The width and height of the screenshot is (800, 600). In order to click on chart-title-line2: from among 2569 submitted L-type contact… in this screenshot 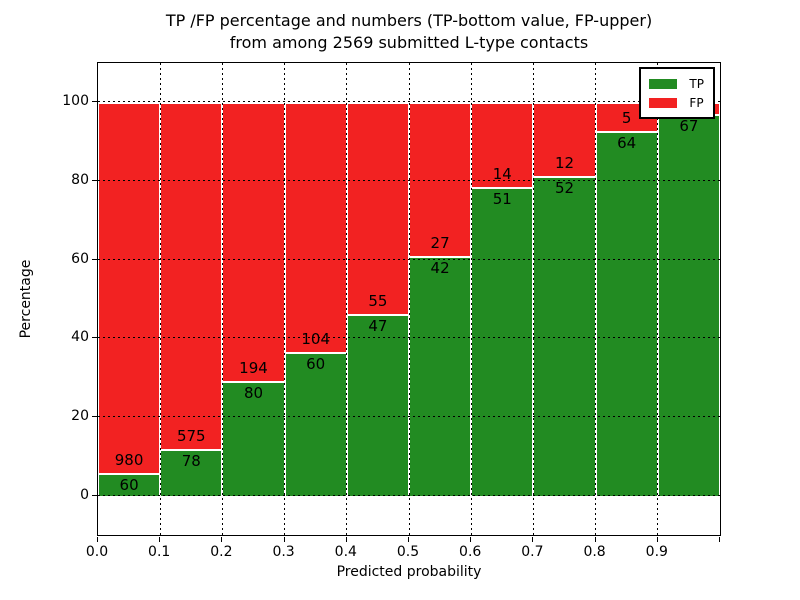, I will do `click(409, 42)`.